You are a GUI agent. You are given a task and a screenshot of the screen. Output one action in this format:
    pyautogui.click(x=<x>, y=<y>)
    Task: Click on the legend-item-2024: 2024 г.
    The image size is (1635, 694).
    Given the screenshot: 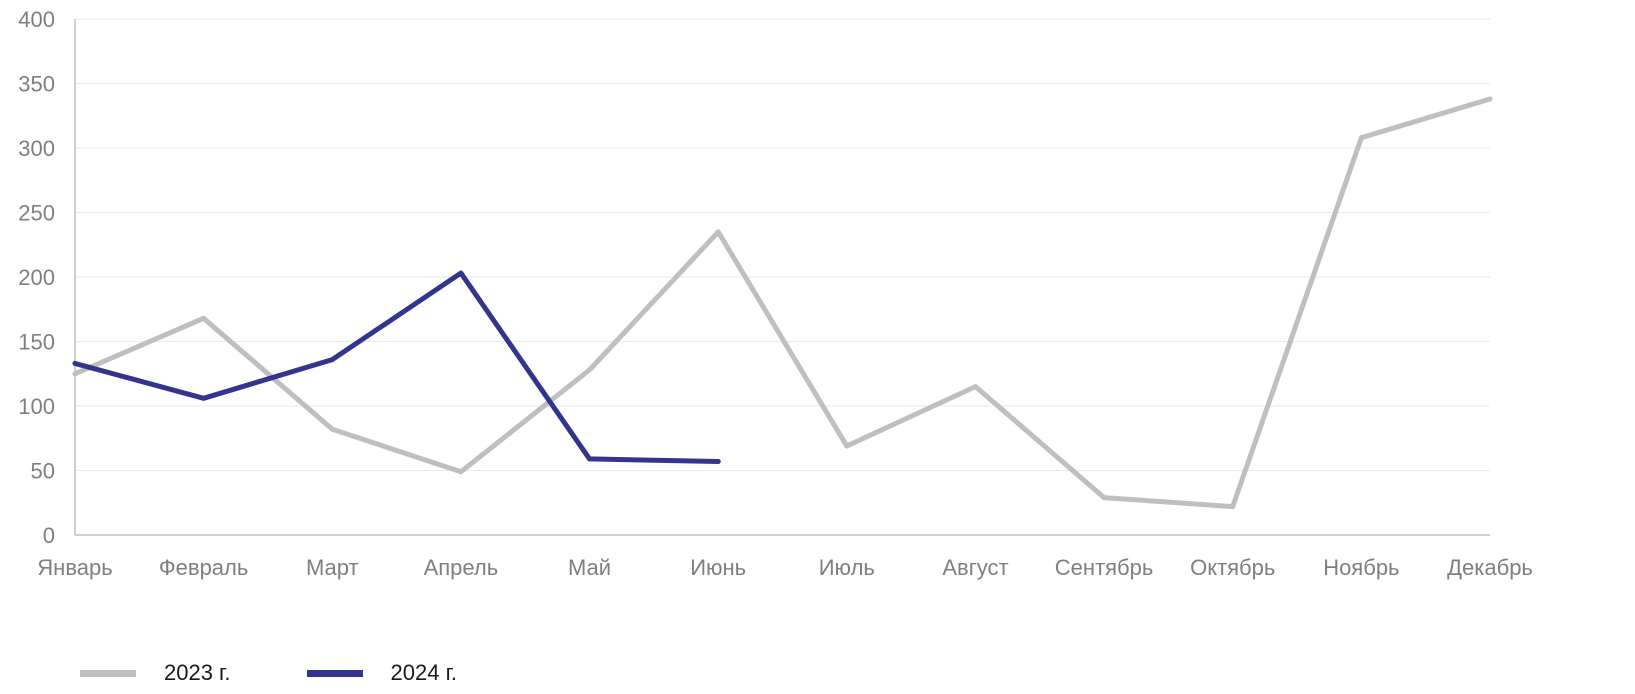 What is the action you would take?
    pyautogui.click(x=382, y=673)
    